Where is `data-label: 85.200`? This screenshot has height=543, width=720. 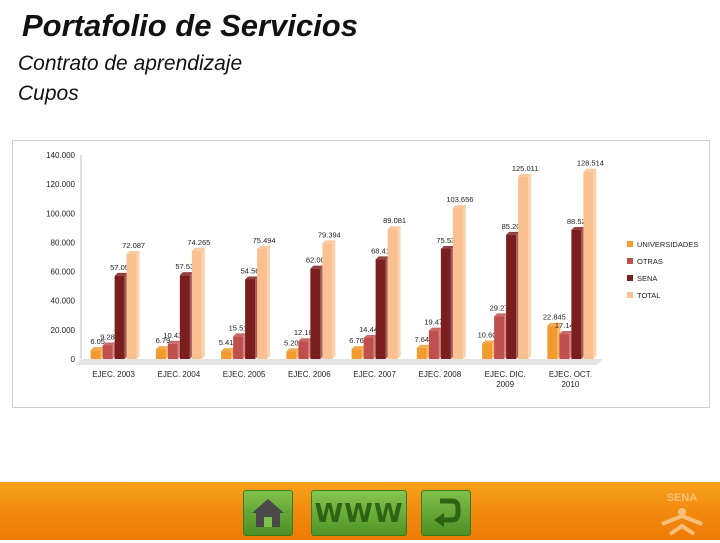 data-label: 85.200 is located at coordinates (513, 226).